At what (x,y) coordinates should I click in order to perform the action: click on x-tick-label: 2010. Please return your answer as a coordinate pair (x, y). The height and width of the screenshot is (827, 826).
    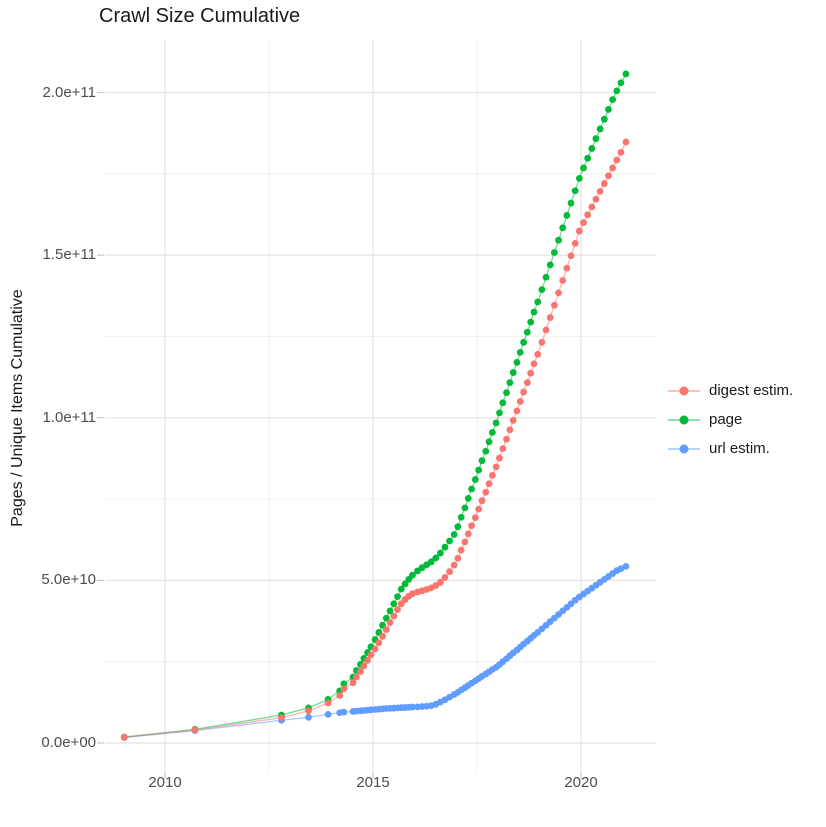
    Looking at the image, I should click on (165, 782).